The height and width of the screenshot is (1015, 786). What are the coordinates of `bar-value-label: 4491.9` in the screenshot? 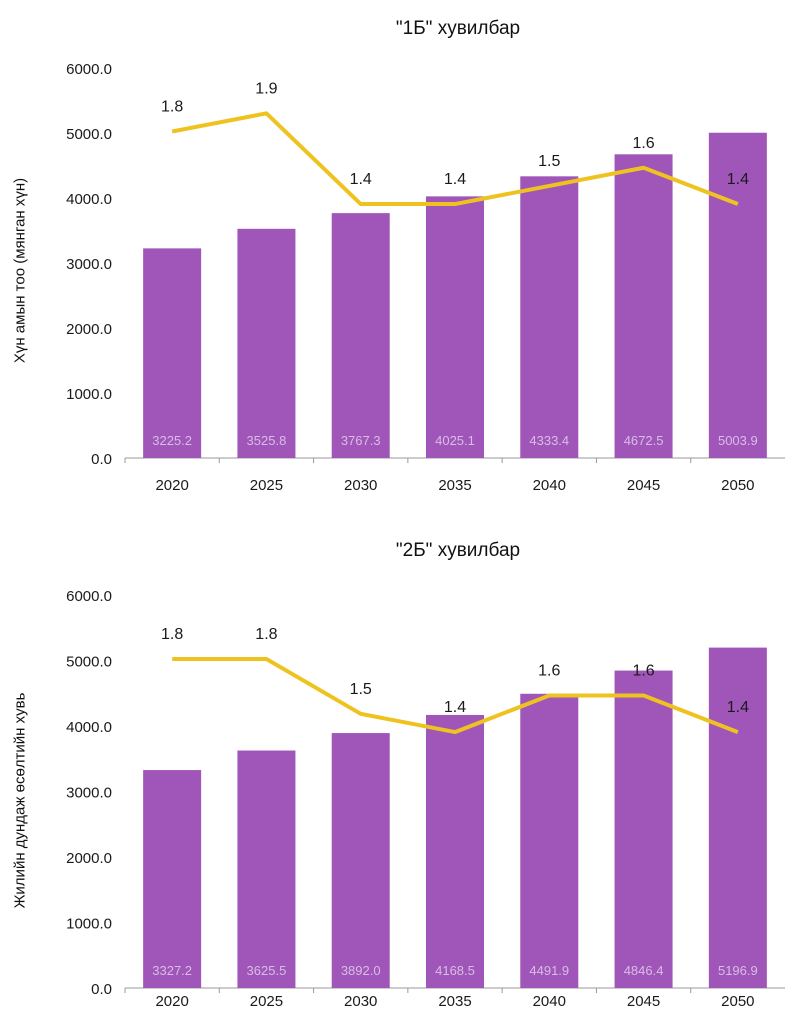 It's located at (549, 970).